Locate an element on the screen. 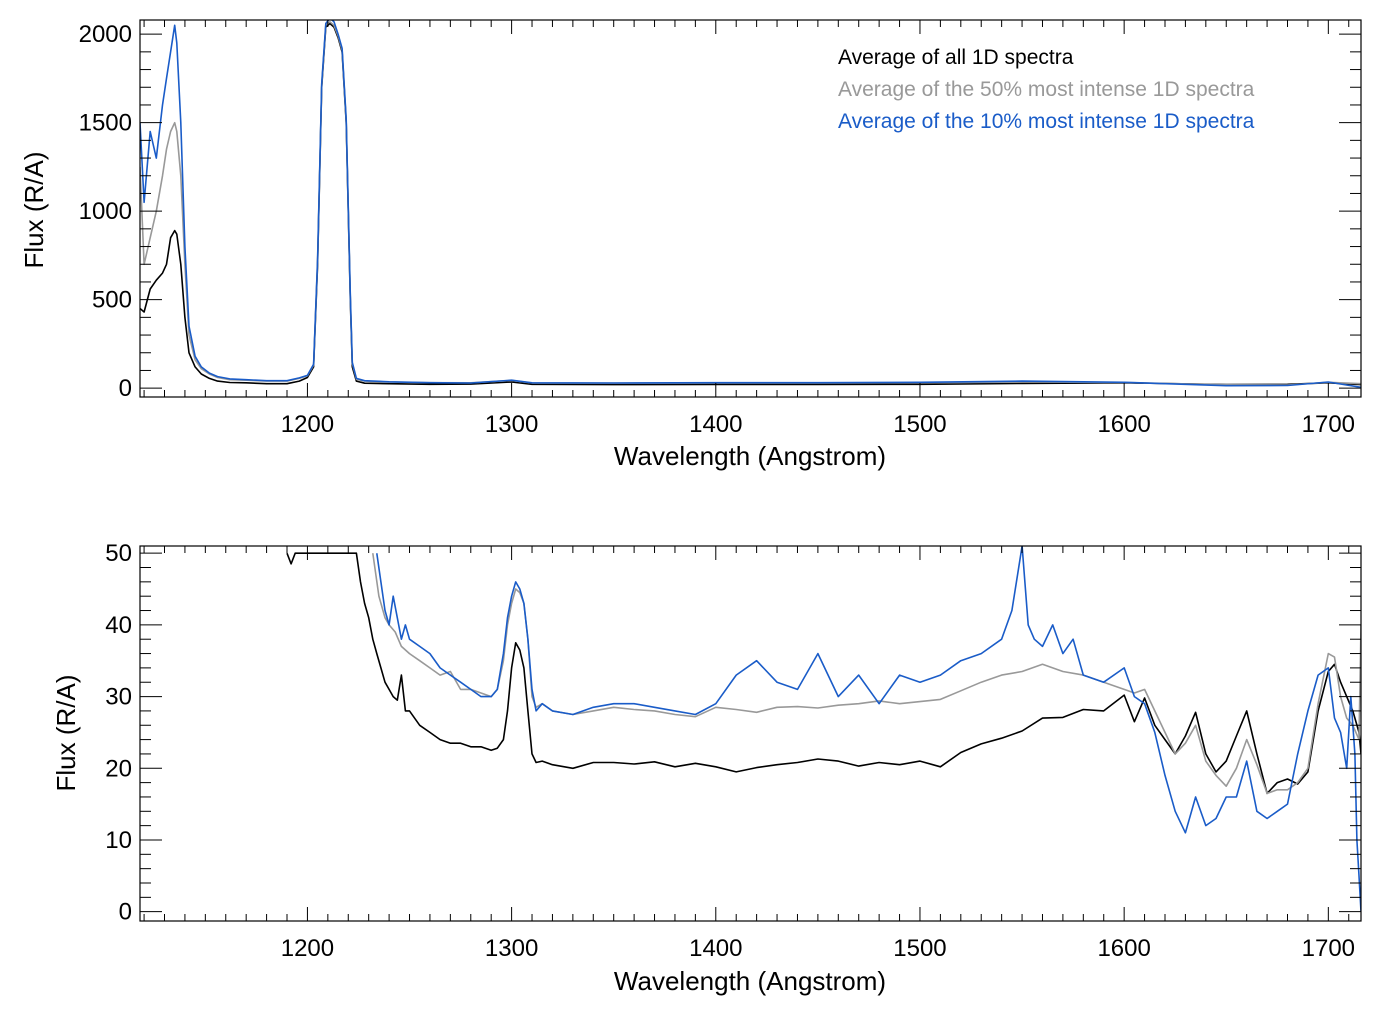 The height and width of the screenshot is (1023, 1382). y-tick-label: 1500 is located at coordinates (105, 123).